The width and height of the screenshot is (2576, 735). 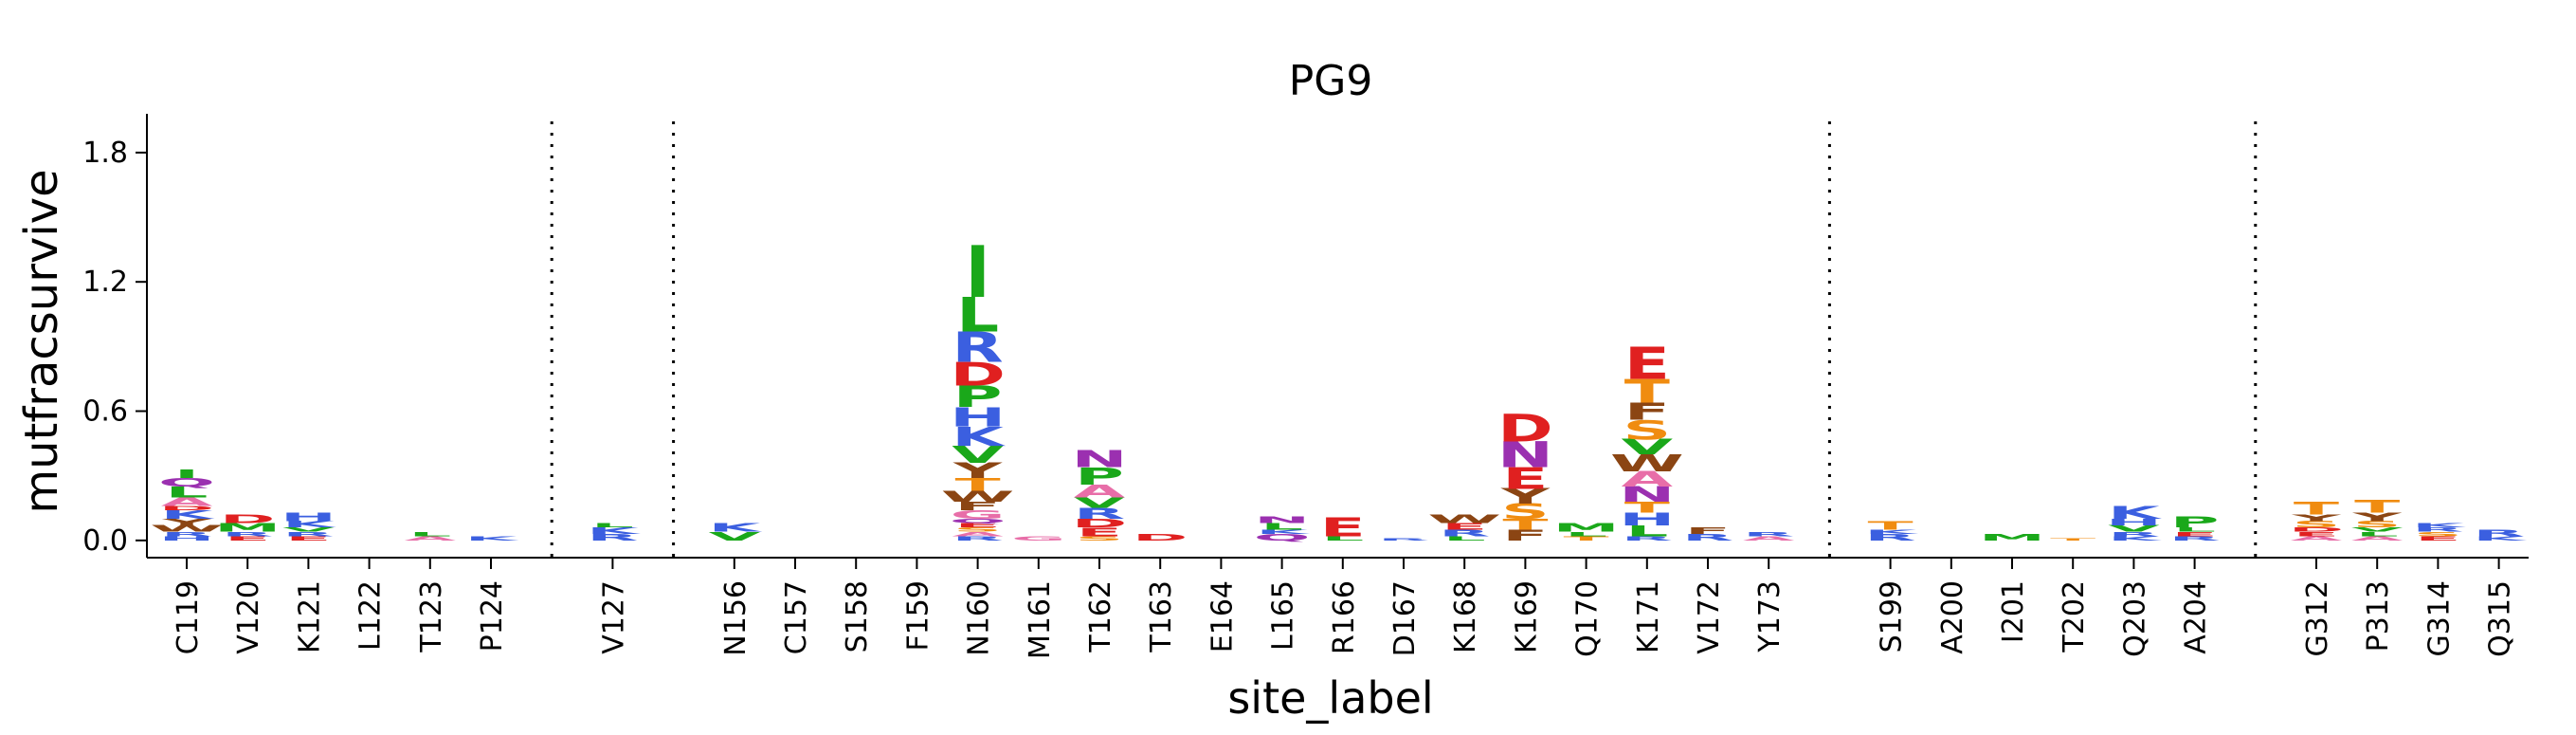 I want to click on x-tick-label: K171, so click(x=1648, y=616).